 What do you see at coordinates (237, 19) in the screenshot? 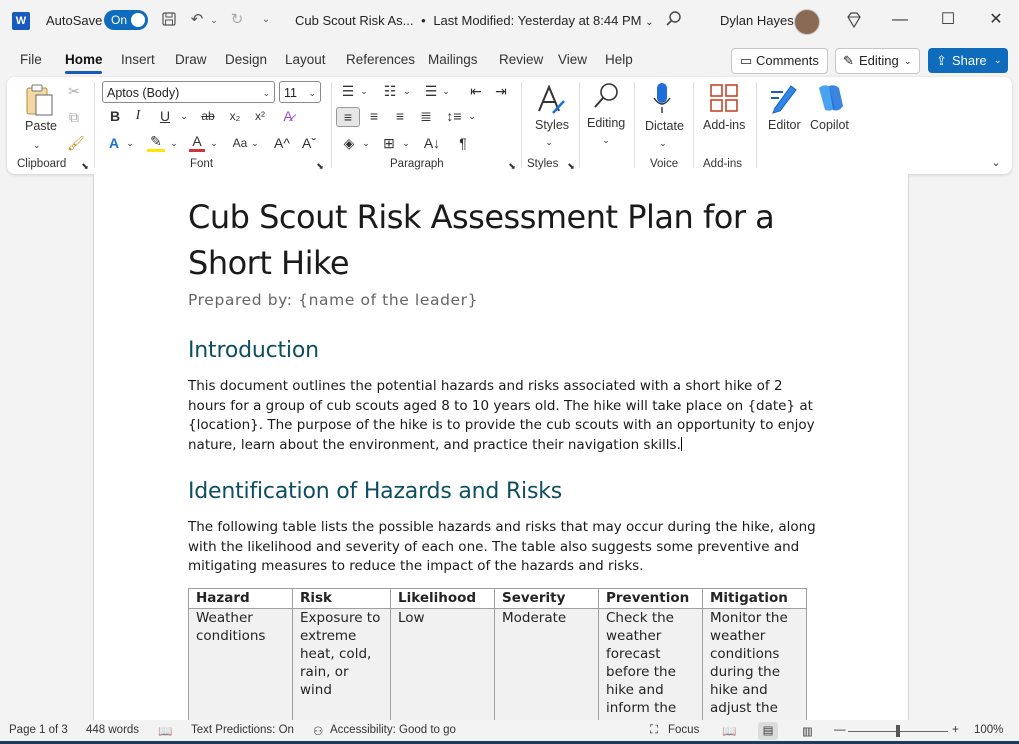
I see `redo-icon: ↻` at bounding box center [237, 19].